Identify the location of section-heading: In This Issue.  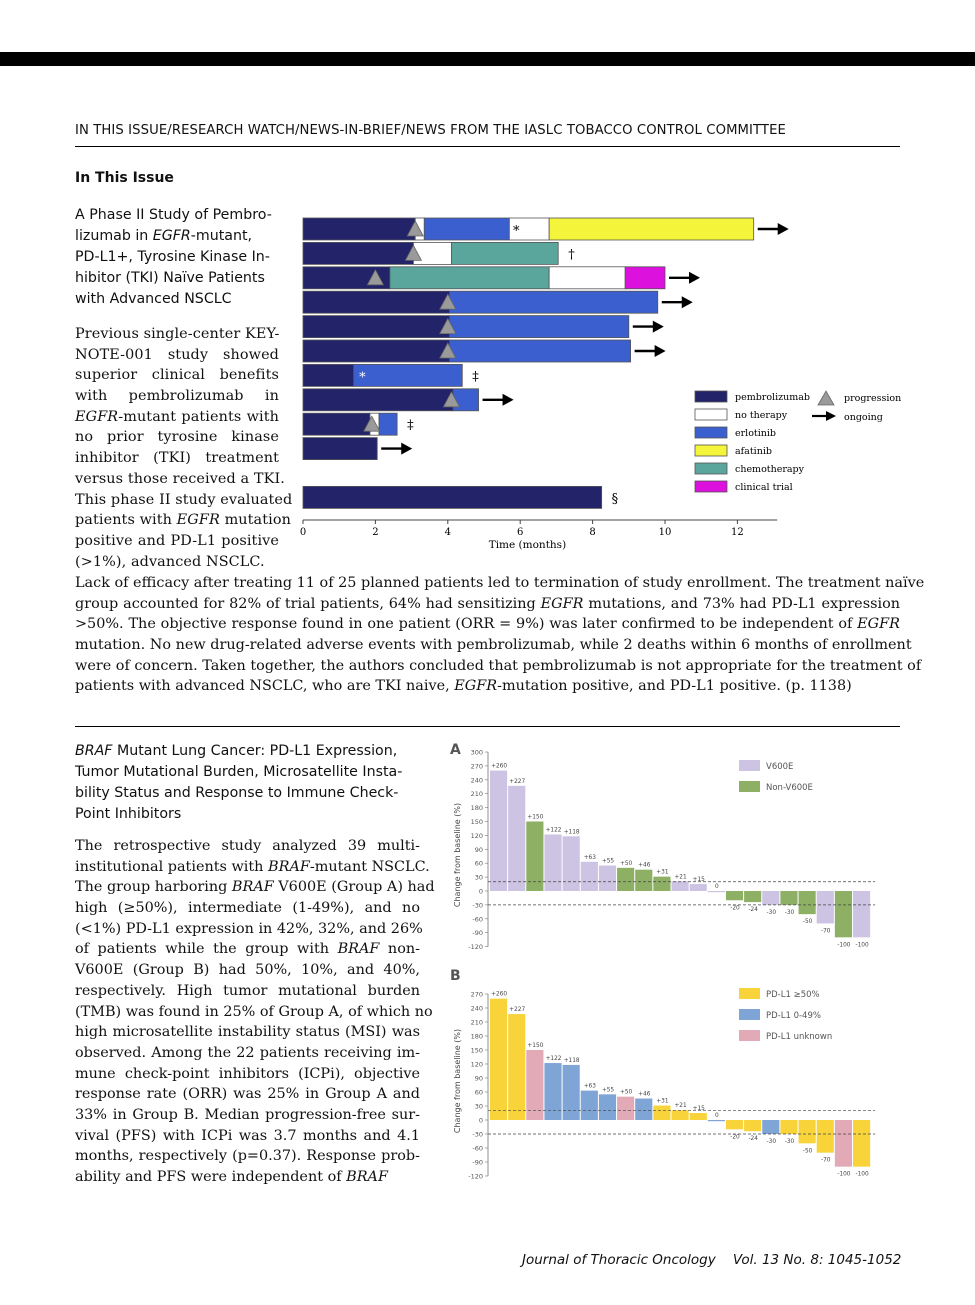
(124, 178).